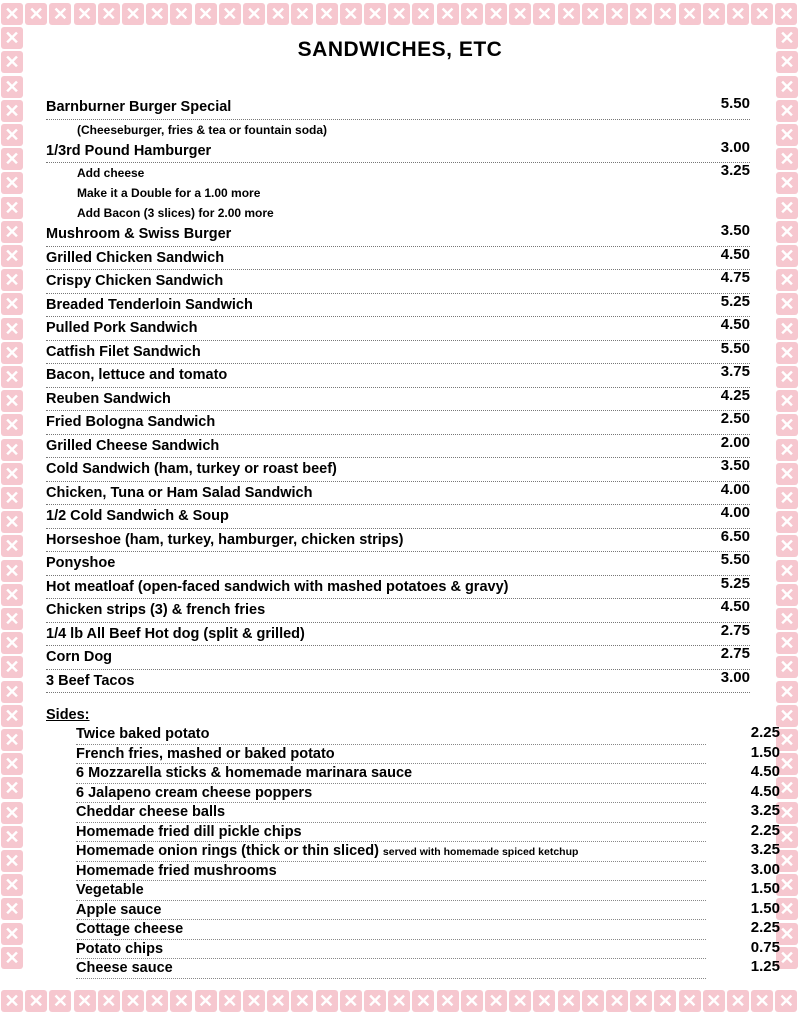  What do you see at coordinates (398, 193) in the screenshot?
I see `menu-item-option: Make it a Double for a 1.00 more` at bounding box center [398, 193].